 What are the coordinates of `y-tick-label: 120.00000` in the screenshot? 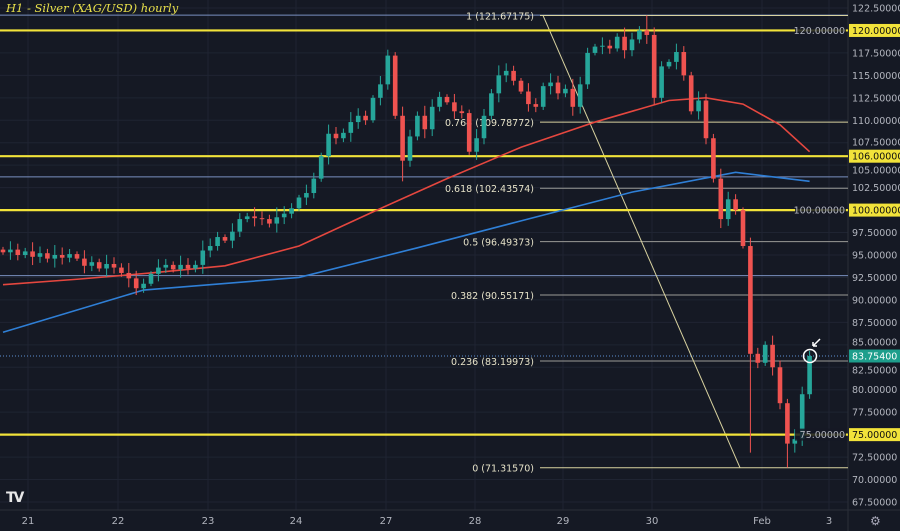 It's located at (819, 31).